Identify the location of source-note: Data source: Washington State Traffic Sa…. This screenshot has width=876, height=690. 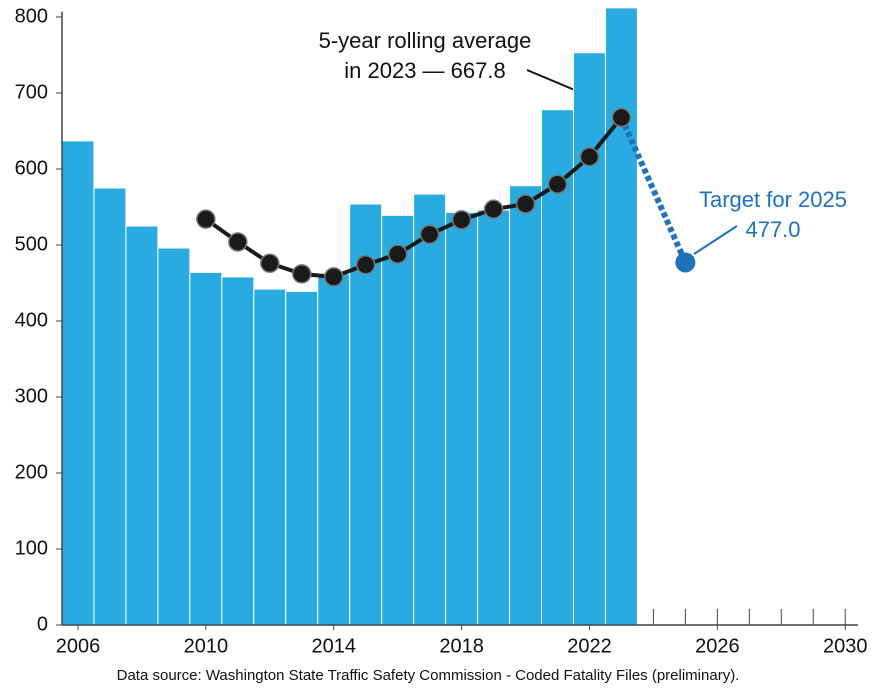
(428, 675).